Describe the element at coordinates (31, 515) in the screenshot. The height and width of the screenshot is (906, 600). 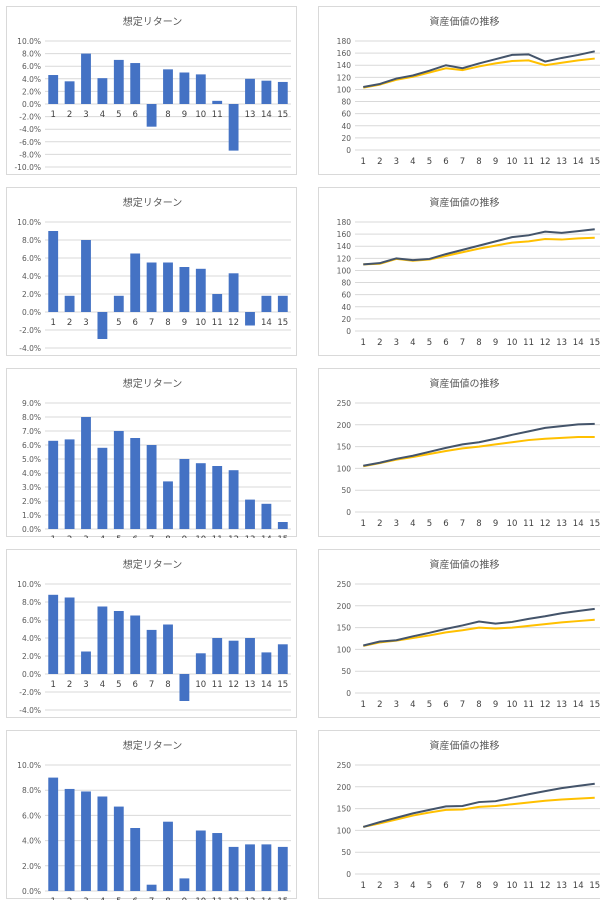
I see `y-tick-label: 1.0%` at that location.